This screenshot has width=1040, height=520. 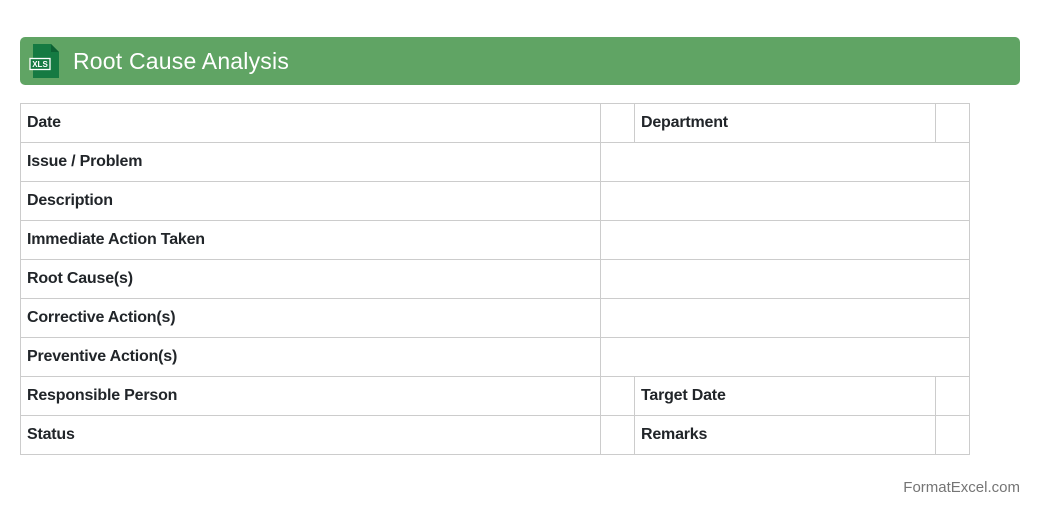 I want to click on file-icon-badge-label: XLS, so click(x=40, y=64).